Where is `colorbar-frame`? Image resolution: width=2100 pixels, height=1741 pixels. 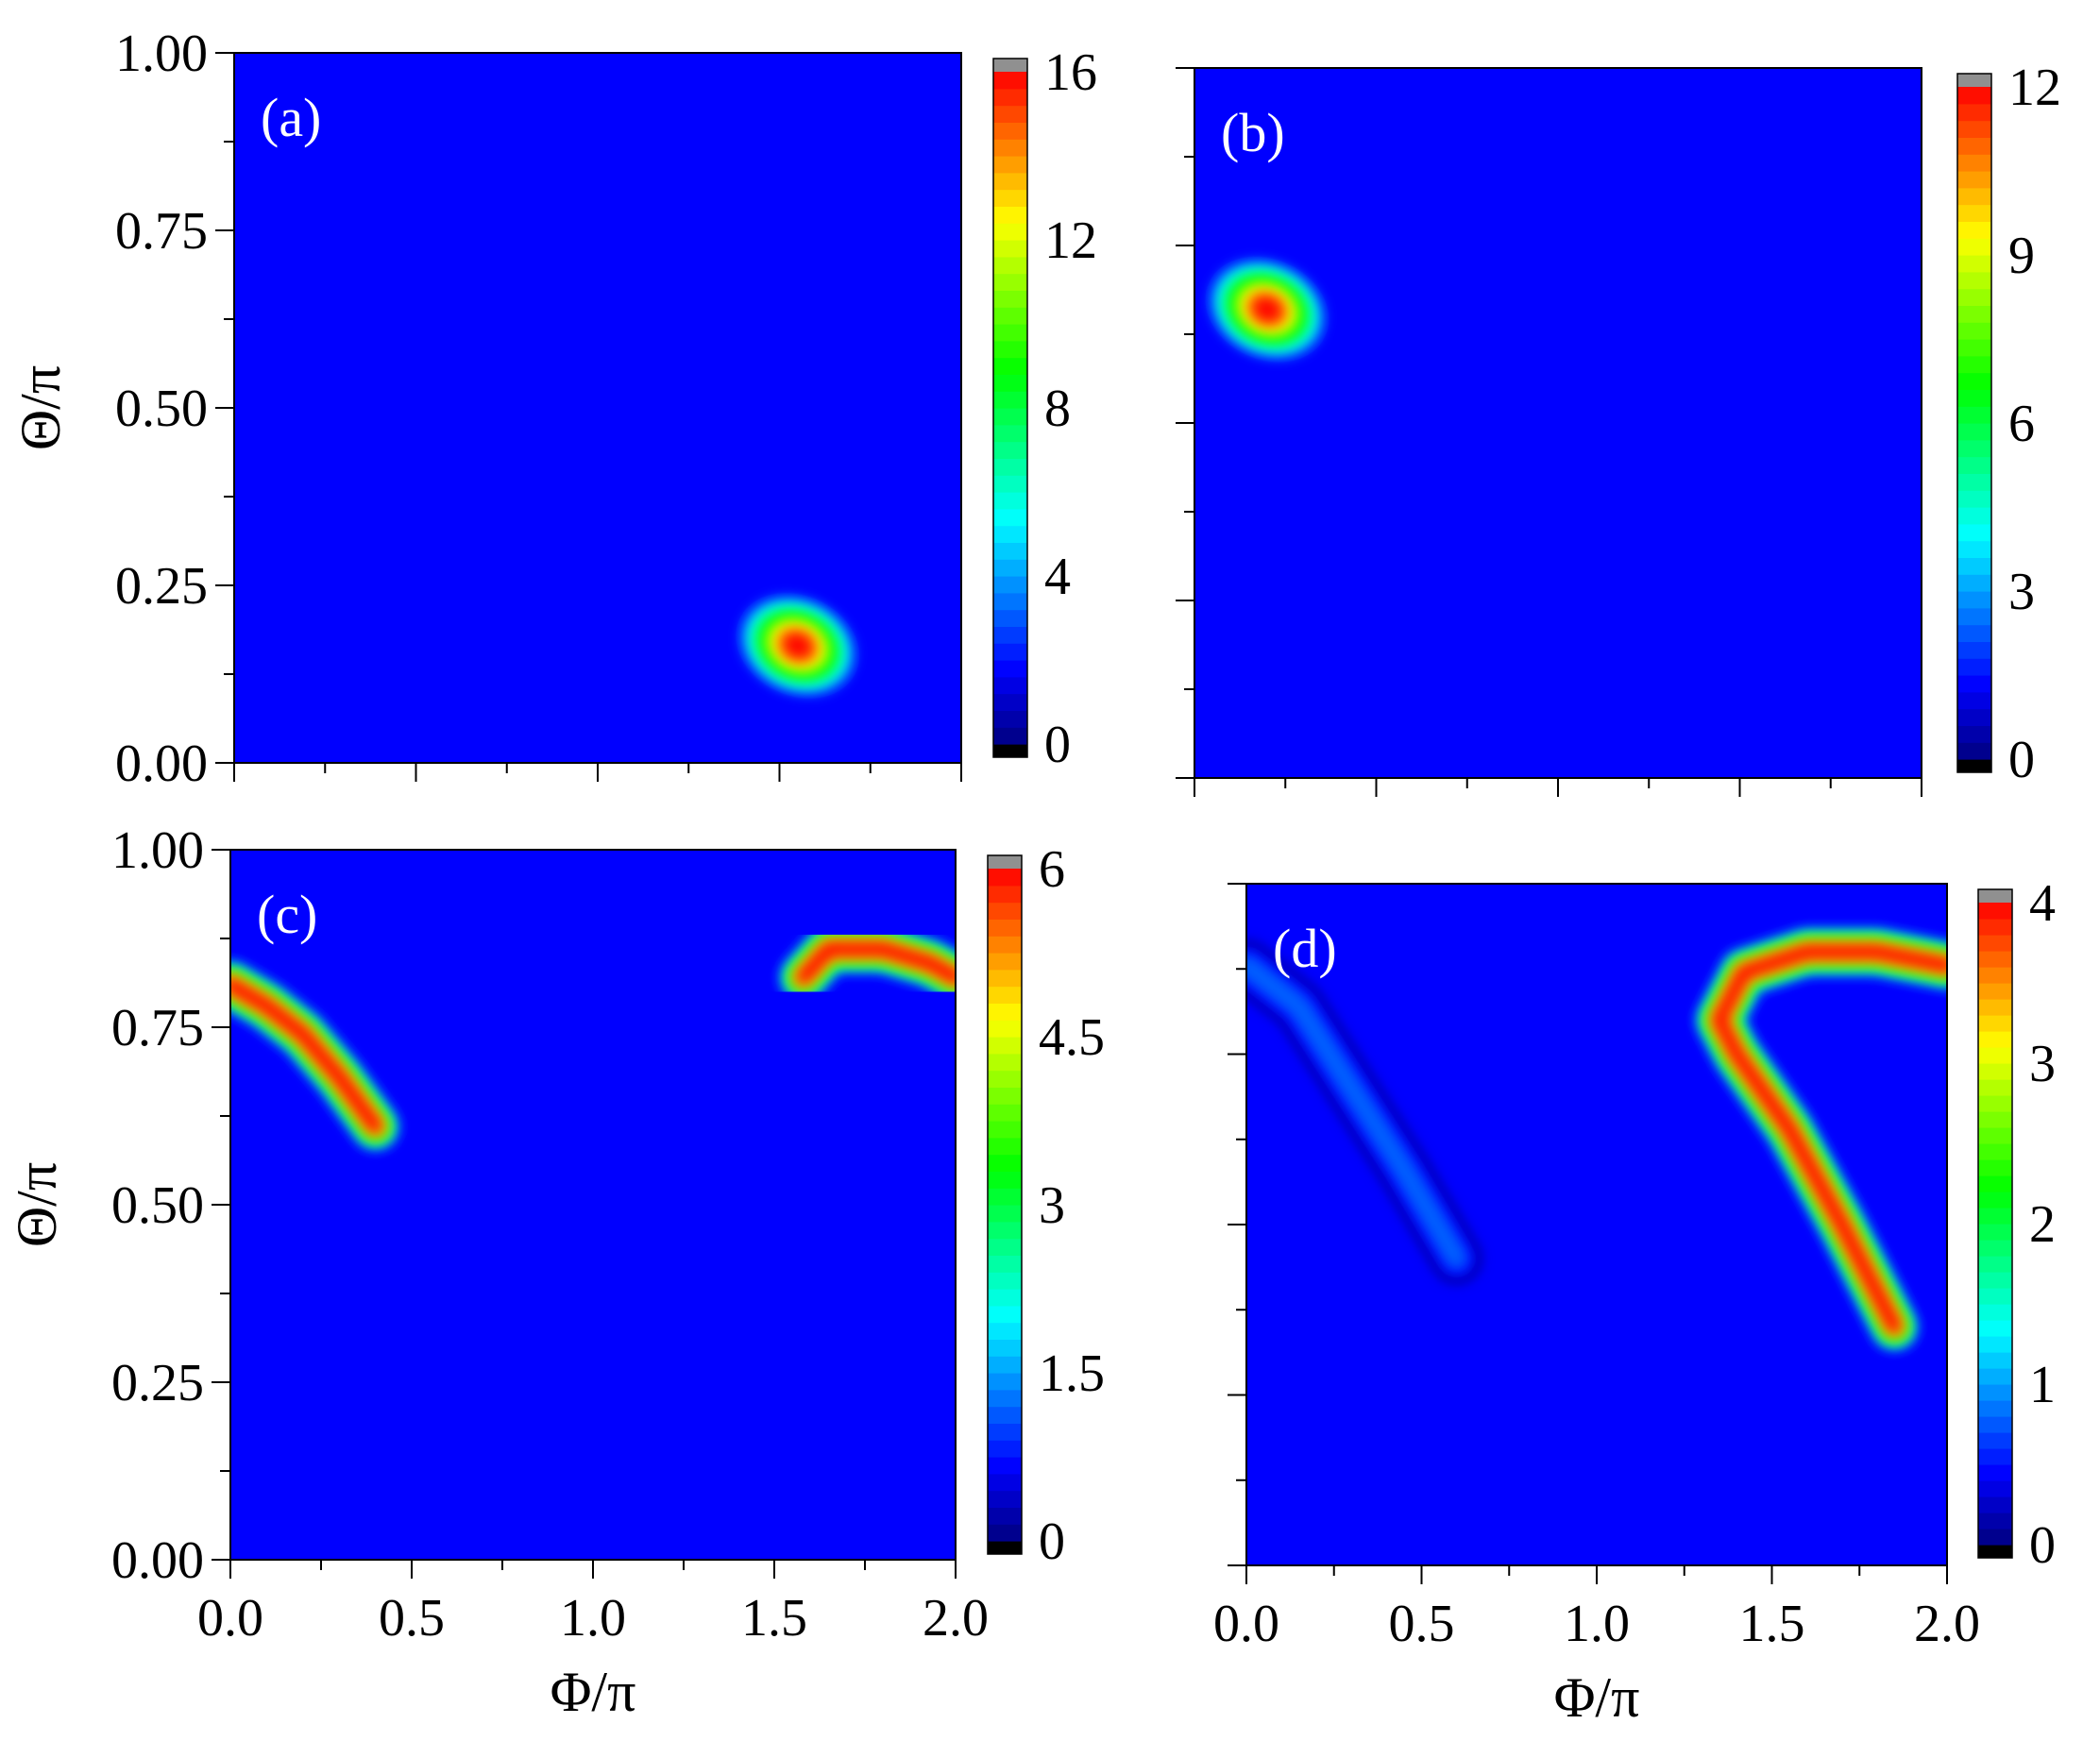 colorbar-frame is located at coordinates (1974, 423).